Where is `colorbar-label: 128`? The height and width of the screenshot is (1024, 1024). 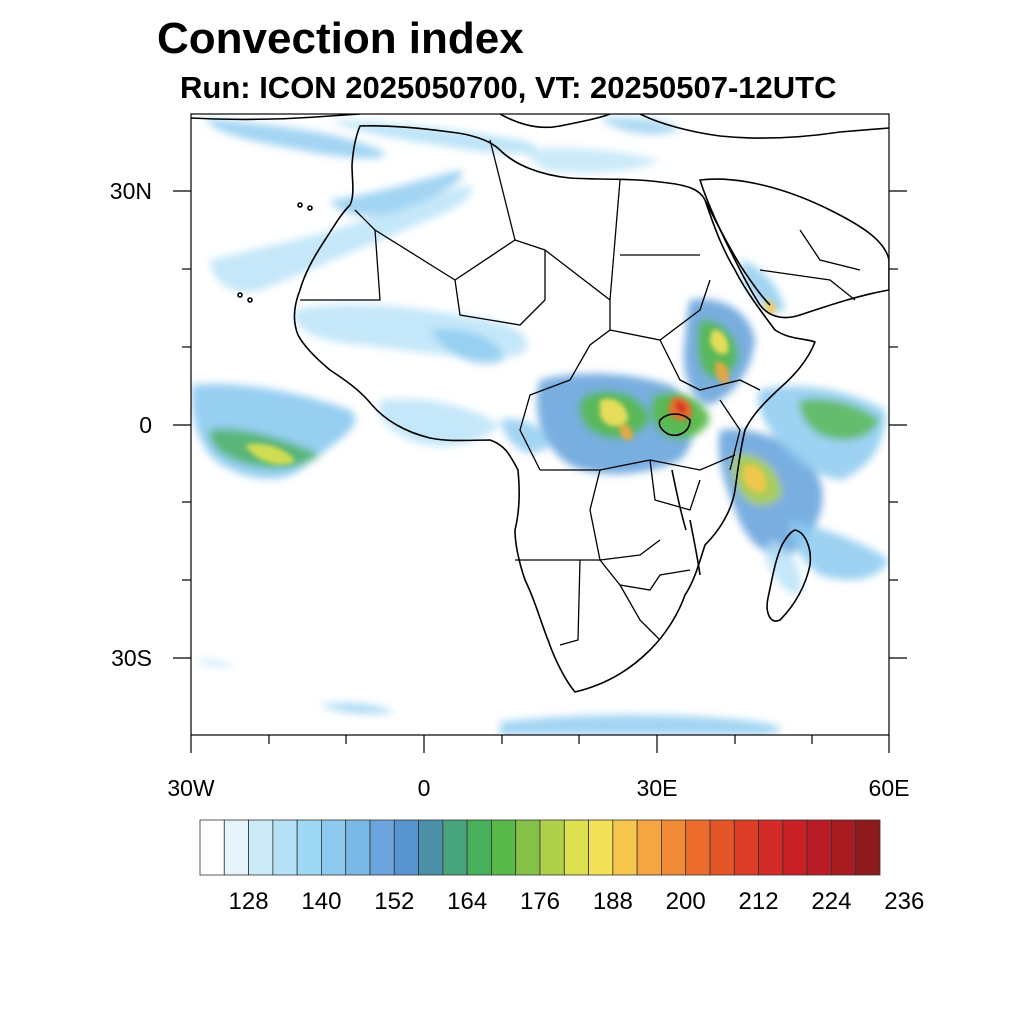 colorbar-label: 128 is located at coordinates (248, 901).